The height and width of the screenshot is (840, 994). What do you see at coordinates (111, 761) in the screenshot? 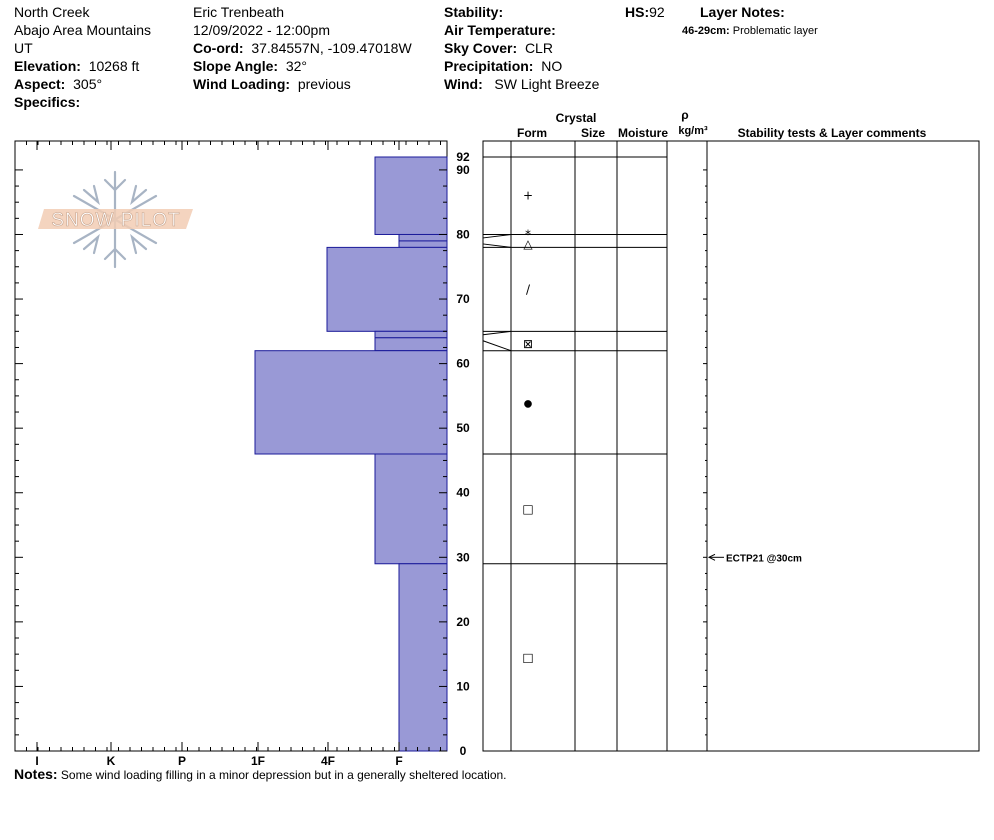
I see `hardness-tick-label: K` at bounding box center [111, 761].